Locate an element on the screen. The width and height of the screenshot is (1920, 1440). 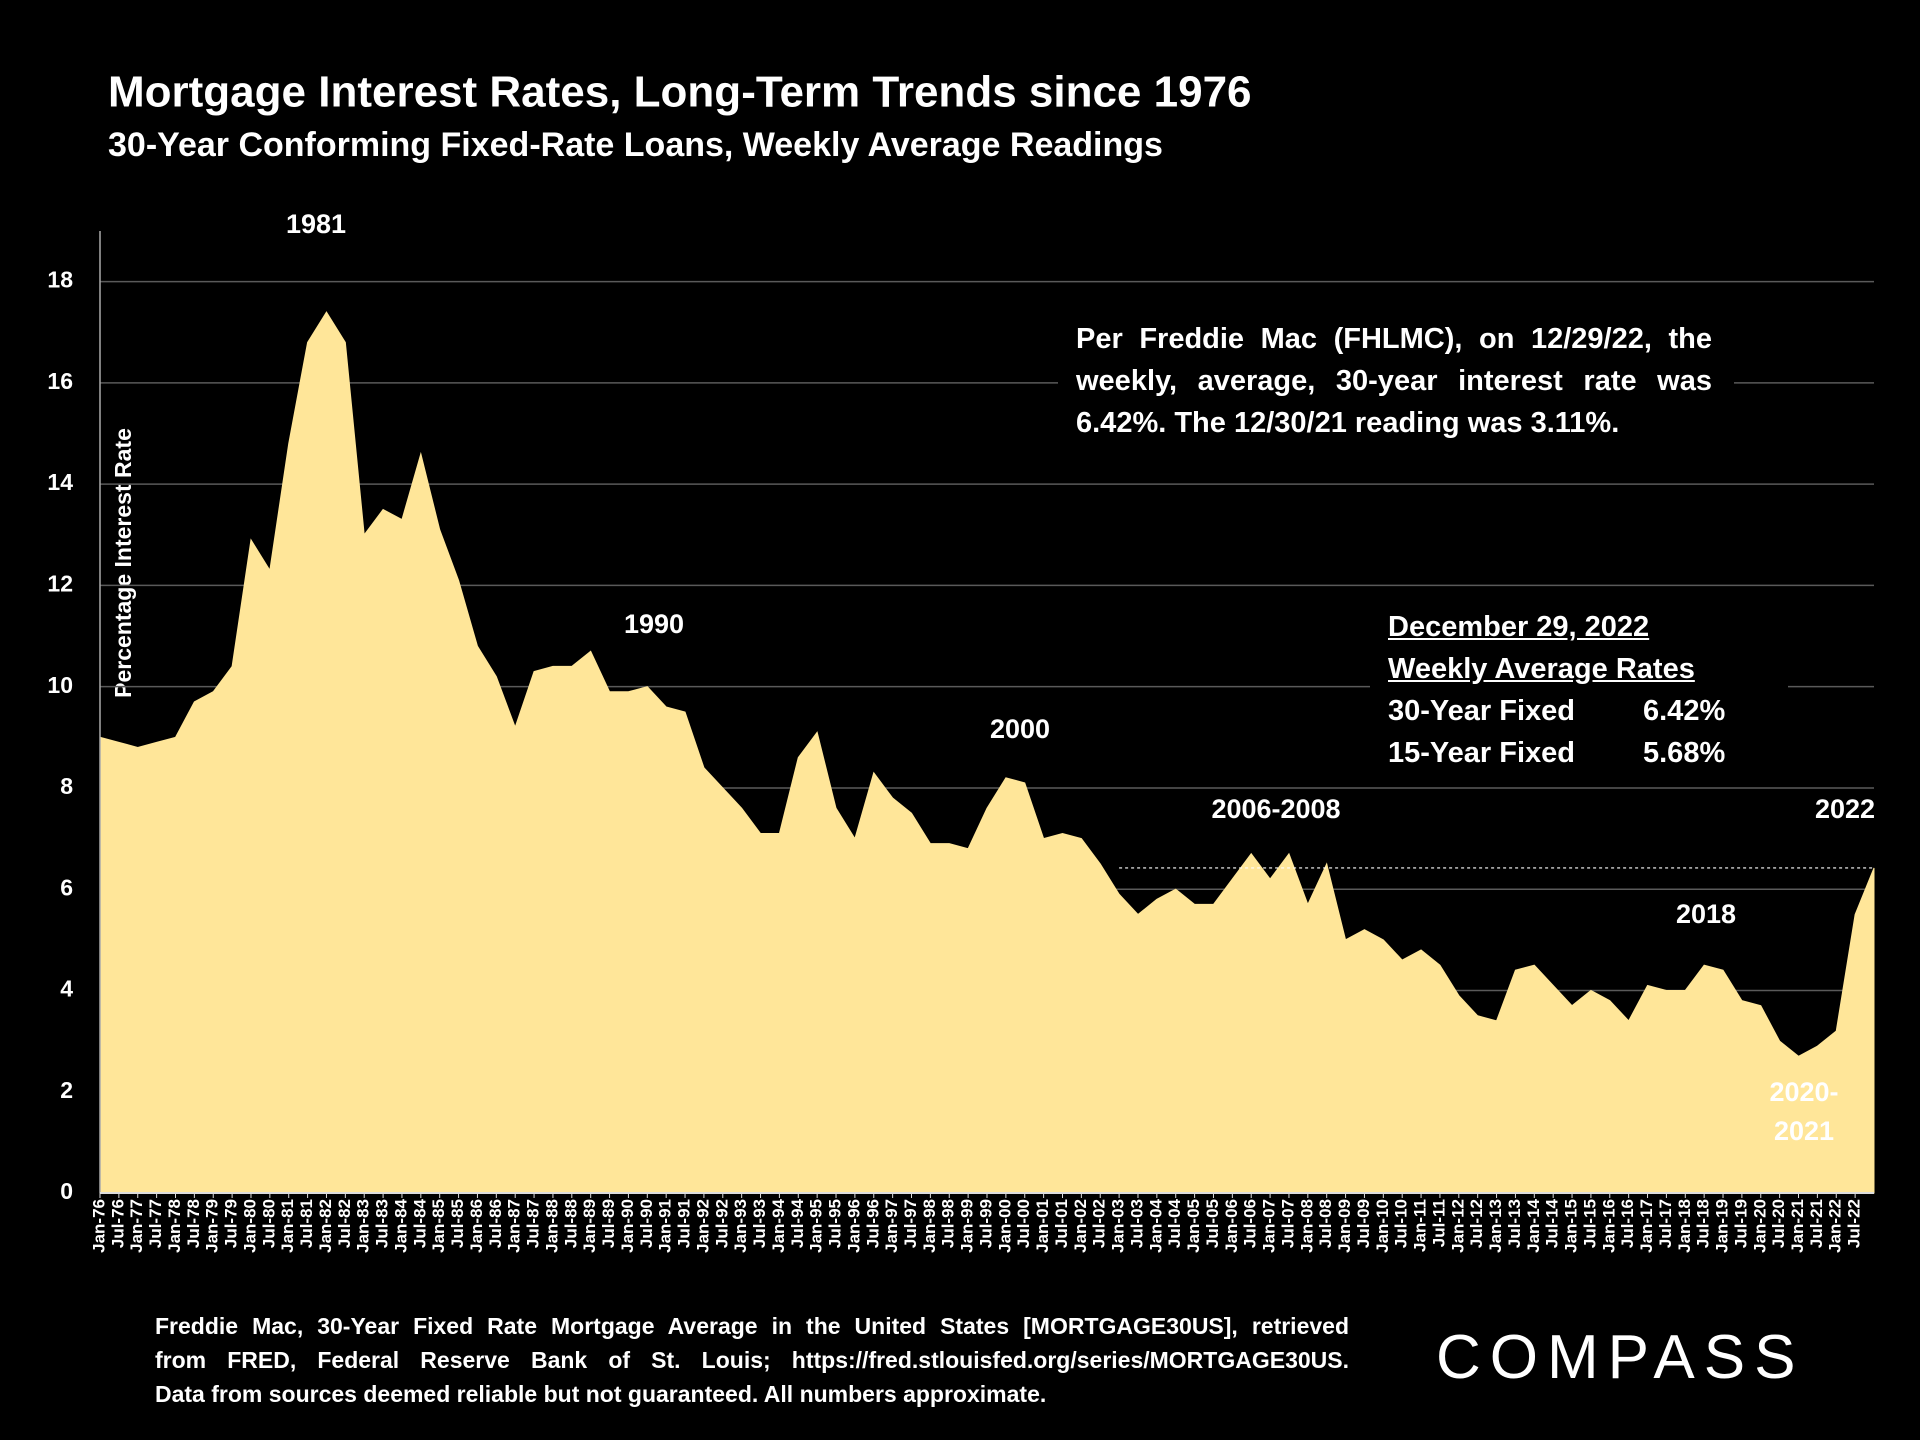
x-tick-label: Jul-07 is located at coordinates (1287, 1223).